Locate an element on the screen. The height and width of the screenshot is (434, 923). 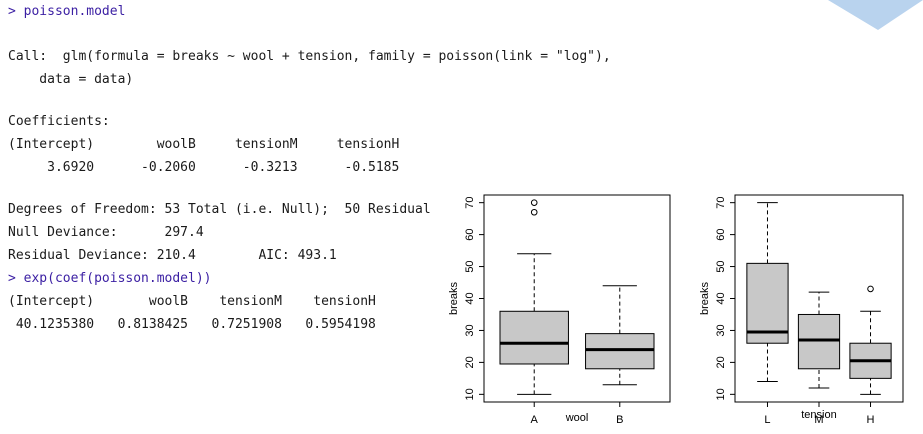
x-tick-label: A is located at coordinates (535, 420).